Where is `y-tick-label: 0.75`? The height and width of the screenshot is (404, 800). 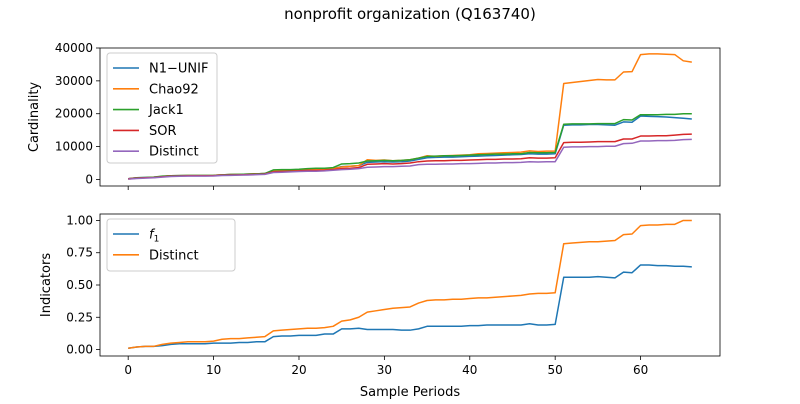 y-tick-label: 0.75 is located at coordinates (79, 253).